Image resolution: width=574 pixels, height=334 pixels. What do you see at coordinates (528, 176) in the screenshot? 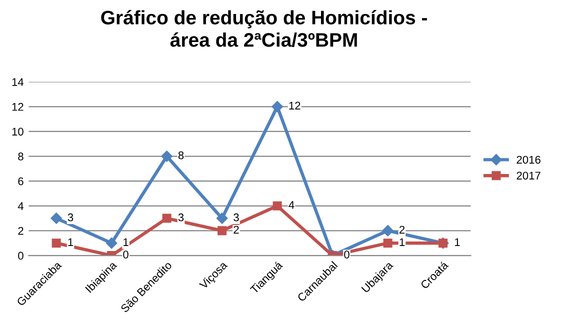
I see `legend-label: 2017` at bounding box center [528, 176].